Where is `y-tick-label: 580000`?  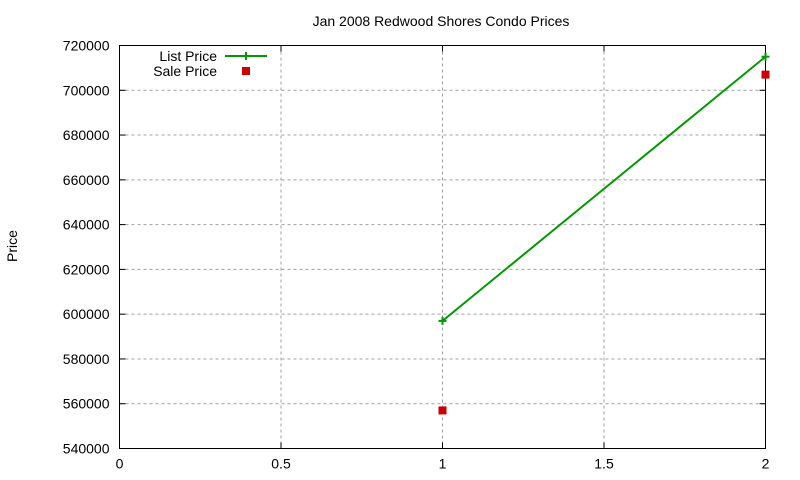 y-tick-label: 580000 is located at coordinates (86, 359).